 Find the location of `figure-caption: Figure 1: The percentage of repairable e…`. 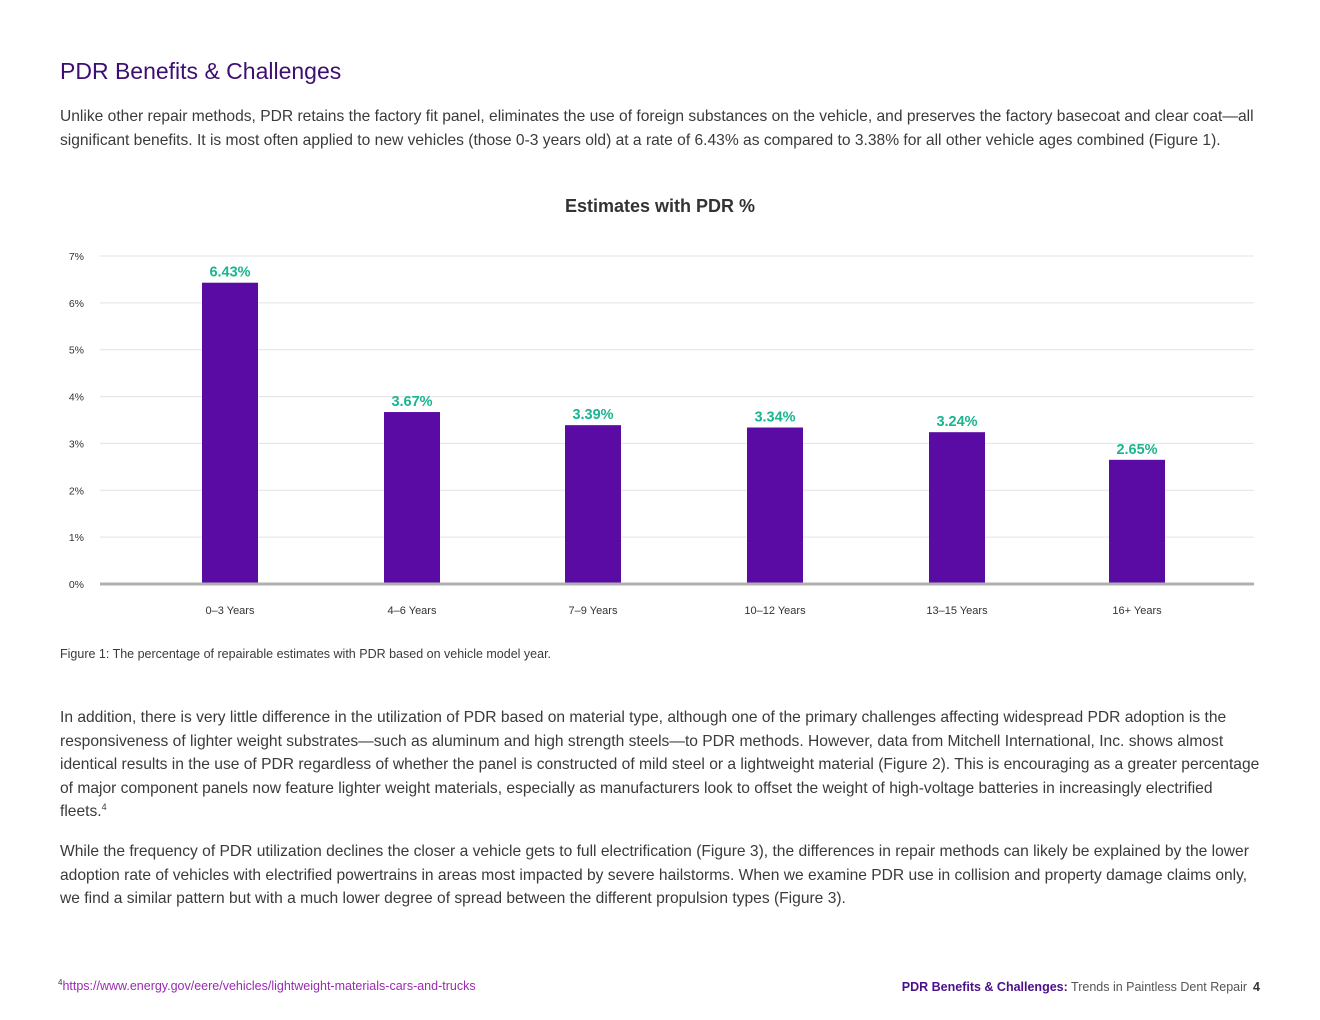

figure-caption: Figure 1: The percentage of repairable e… is located at coordinates (306, 654).